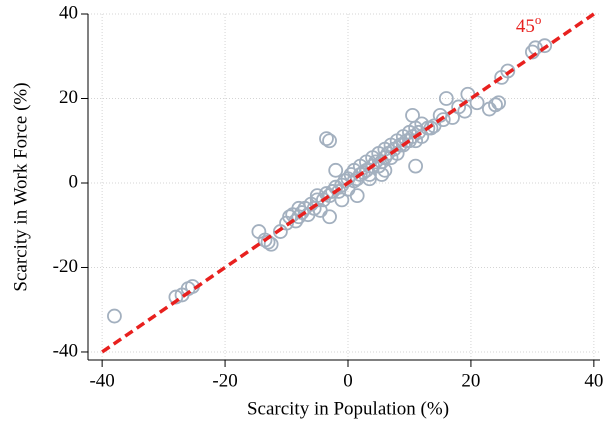 This screenshot has width=607, height=426. What do you see at coordinates (101, 380) in the screenshot?
I see `x-tick-label: -40` at bounding box center [101, 380].